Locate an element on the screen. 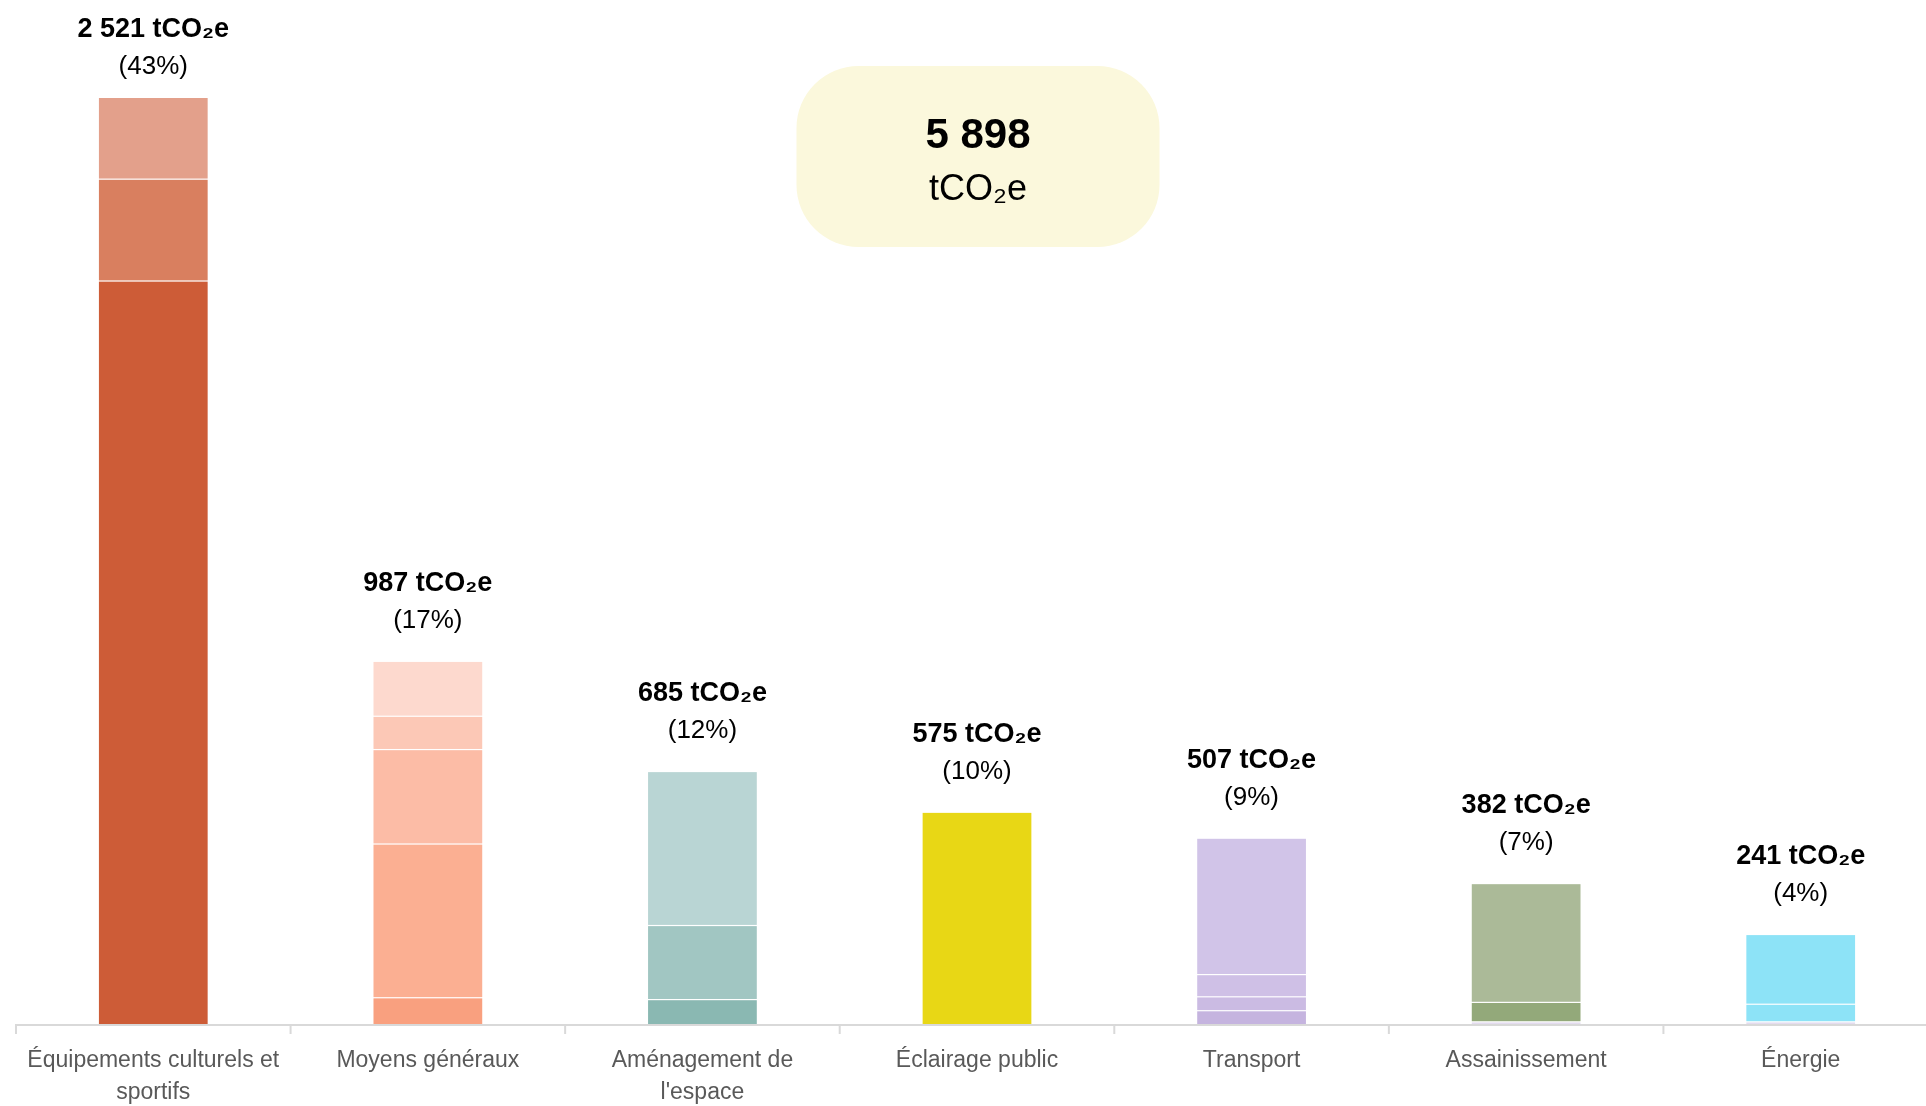 The height and width of the screenshot is (1106, 1926). annotation: 575 tCO₂e is located at coordinates (977, 732).